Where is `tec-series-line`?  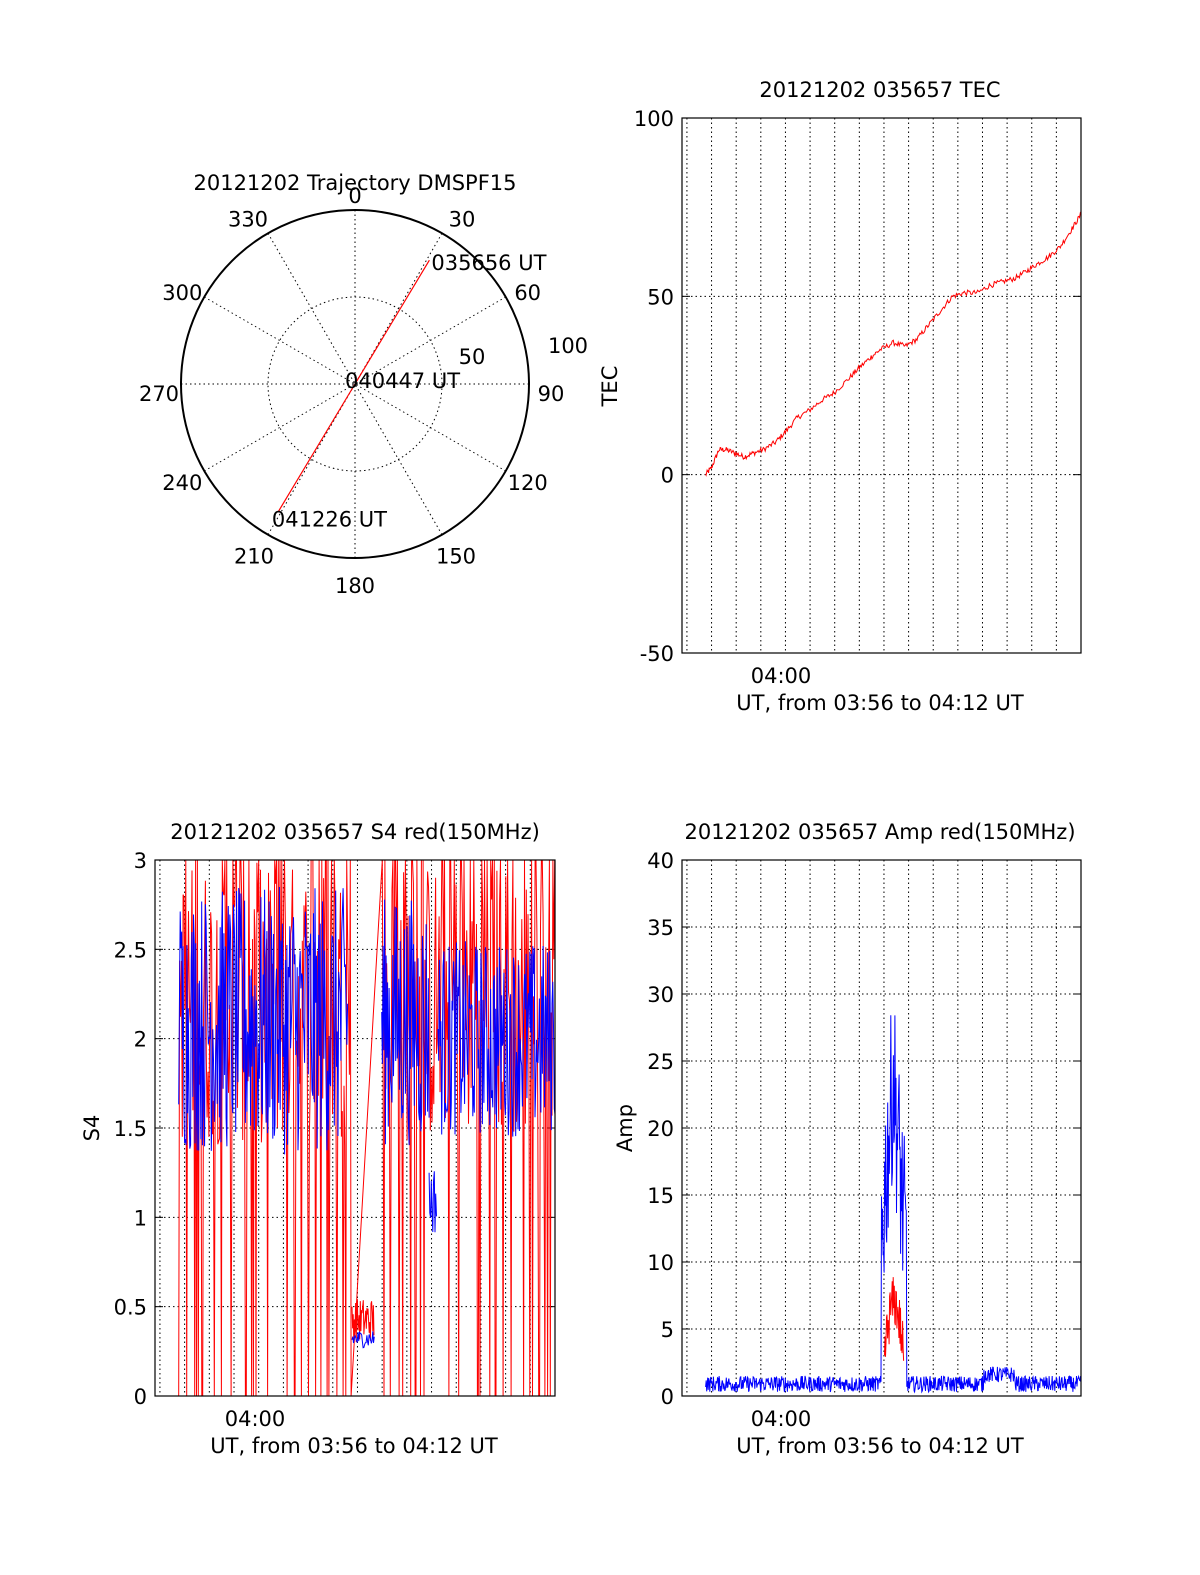 tec-series-line is located at coordinates (893, 344).